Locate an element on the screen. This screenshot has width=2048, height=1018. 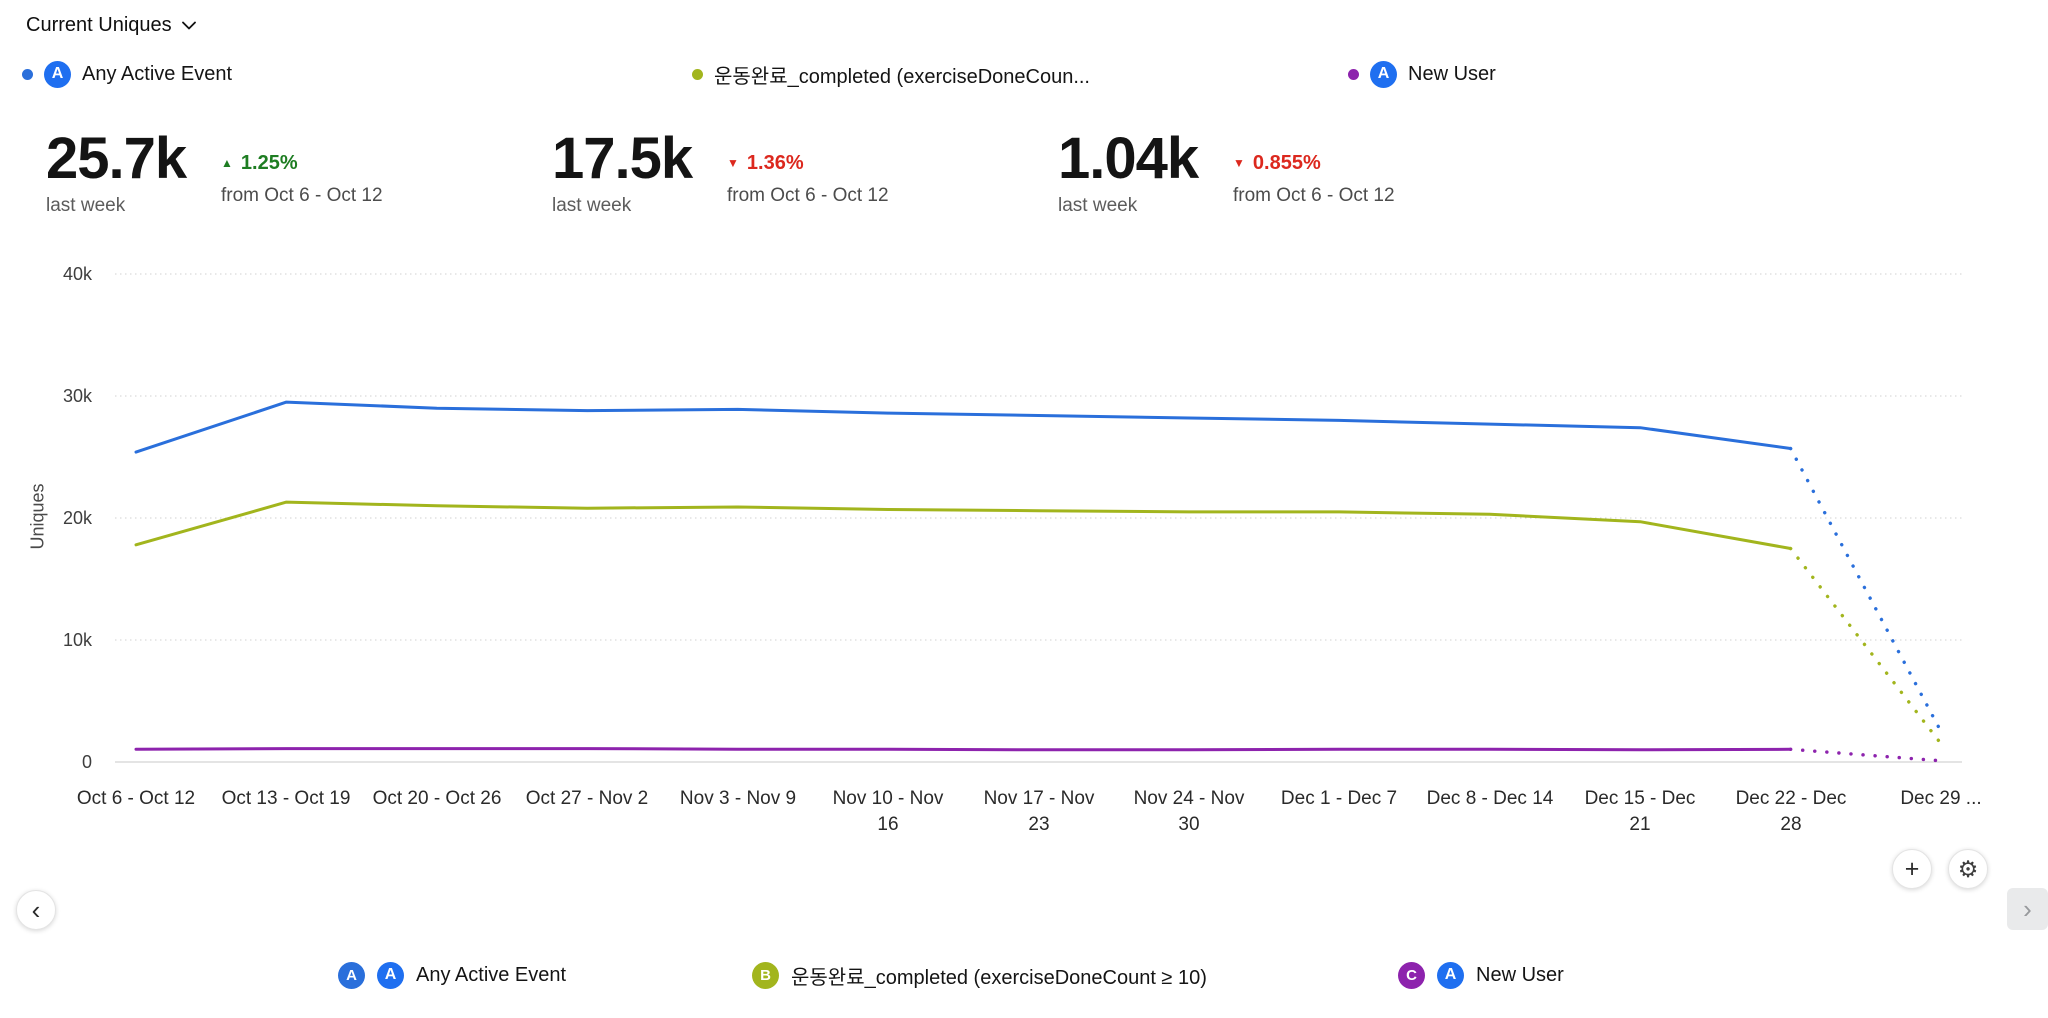
collapse-panel-button: ‹ is located at coordinates (36, 910).